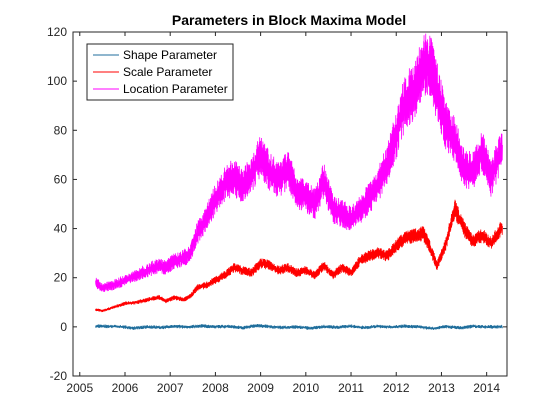 The height and width of the screenshot is (420, 560). I want to click on legend-label: Location Parameter, so click(175, 89).